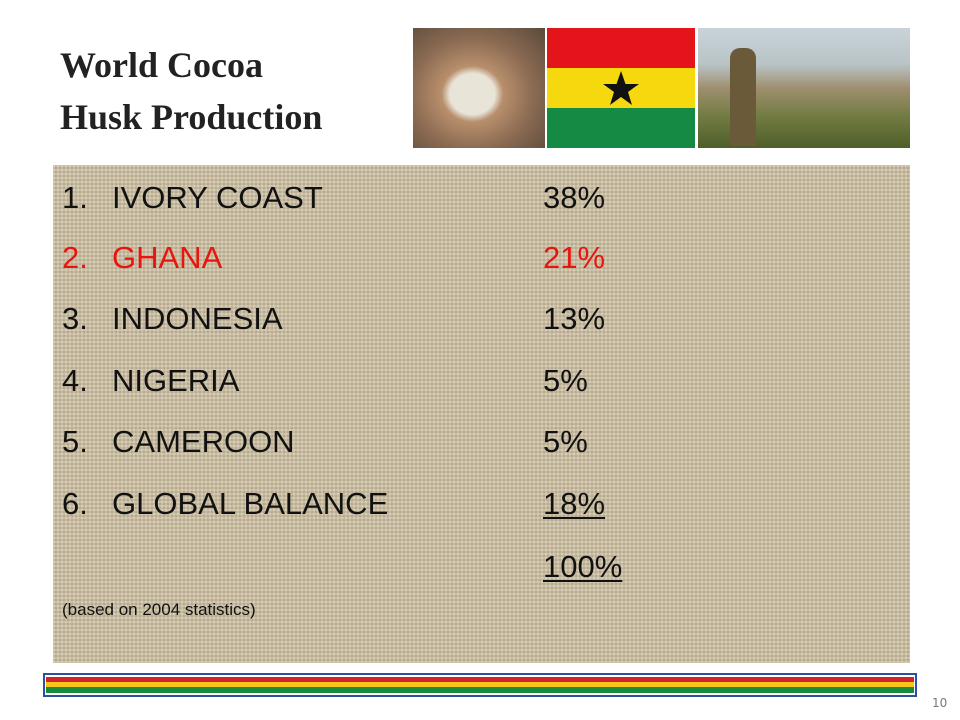 This screenshot has height=720, width=960. I want to click on item-number: 5., so click(75, 441).